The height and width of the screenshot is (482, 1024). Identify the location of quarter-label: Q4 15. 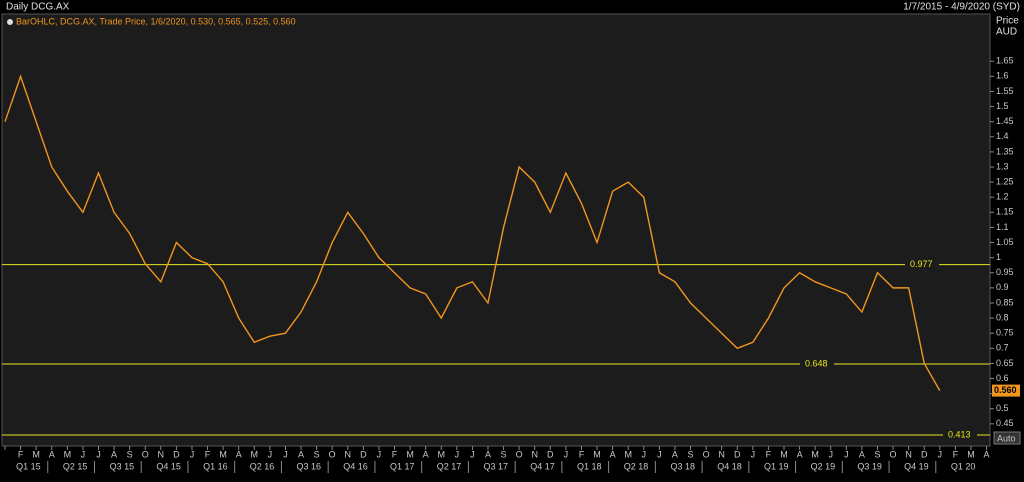
(168, 466).